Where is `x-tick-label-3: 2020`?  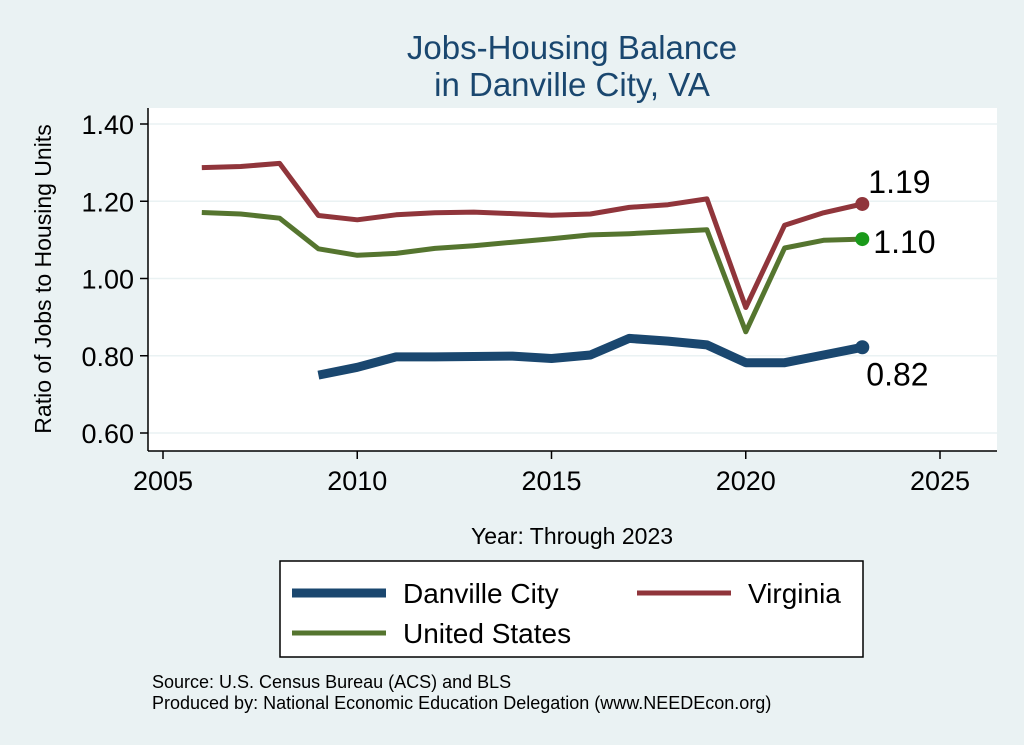 x-tick-label-3: 2020 is located at coordinates (746, 481).